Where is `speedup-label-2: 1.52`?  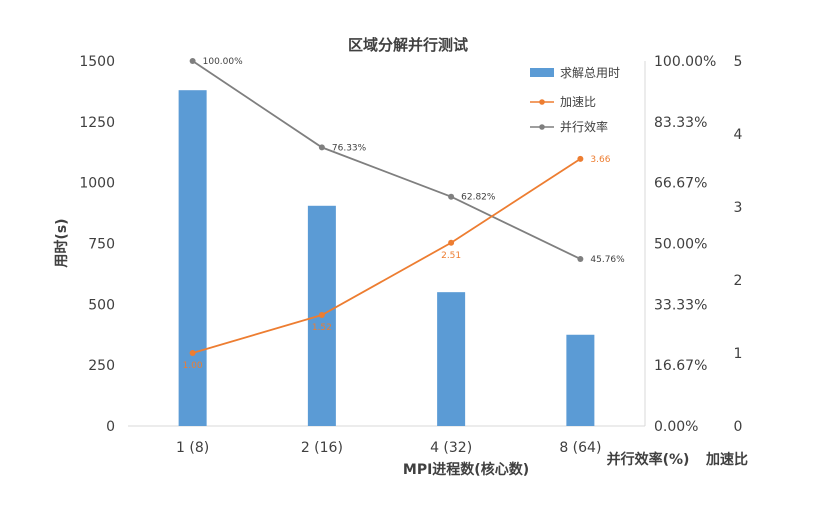
speedup-label-2: 1.52 is located at coordinates (322, 328).